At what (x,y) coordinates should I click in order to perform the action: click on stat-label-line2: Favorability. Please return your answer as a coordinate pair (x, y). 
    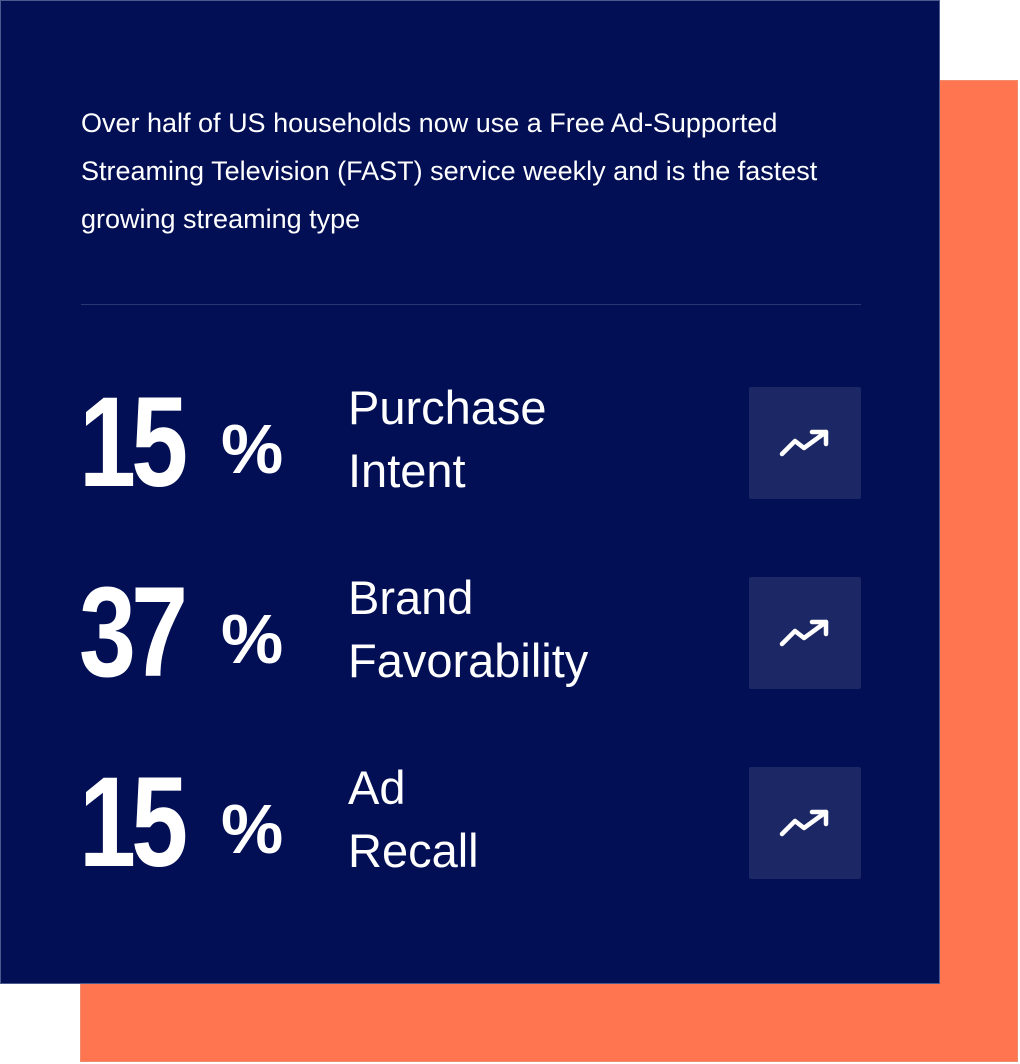
    Looking at the image, I should click on (468, 660).